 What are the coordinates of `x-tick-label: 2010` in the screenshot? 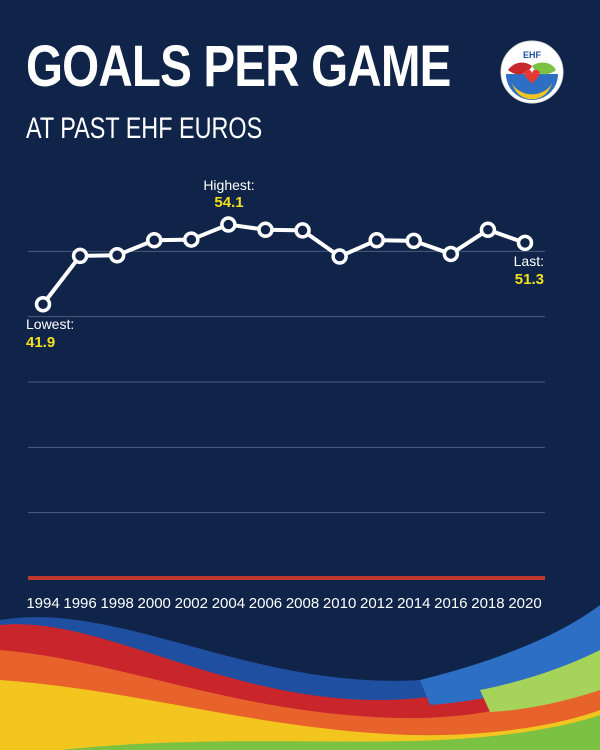 It's located at (339, 603).